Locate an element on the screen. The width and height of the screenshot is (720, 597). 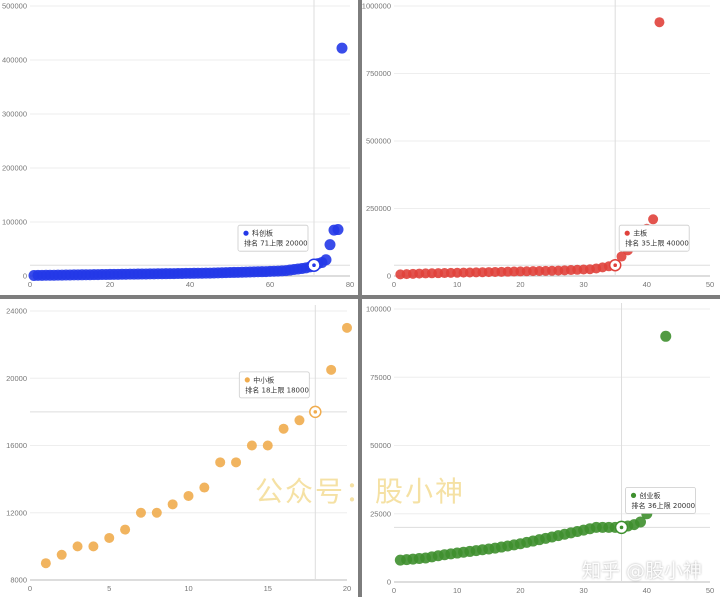
tooltip-value-text: 排名 71上限 20000 is located at coordinates (276, 243).